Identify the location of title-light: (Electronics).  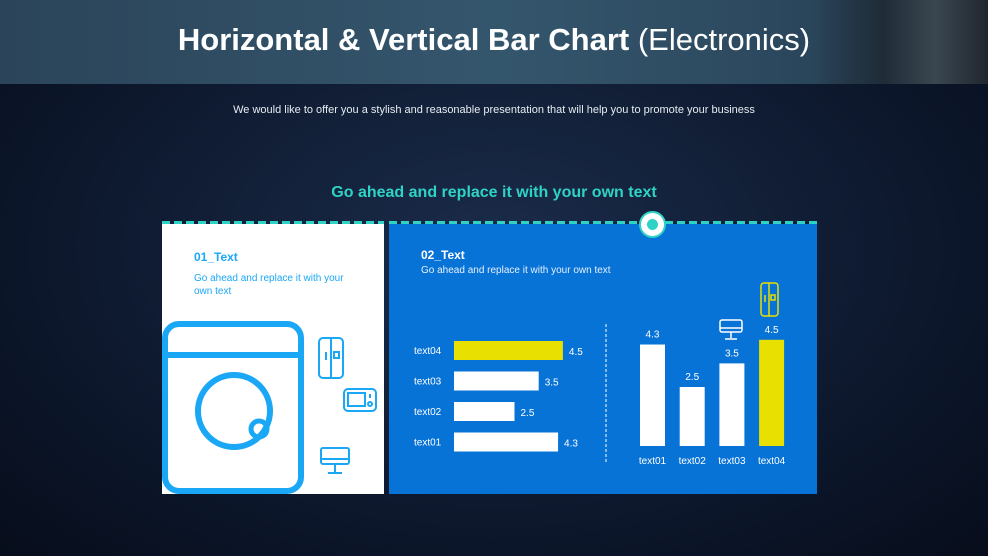
(724, 39).